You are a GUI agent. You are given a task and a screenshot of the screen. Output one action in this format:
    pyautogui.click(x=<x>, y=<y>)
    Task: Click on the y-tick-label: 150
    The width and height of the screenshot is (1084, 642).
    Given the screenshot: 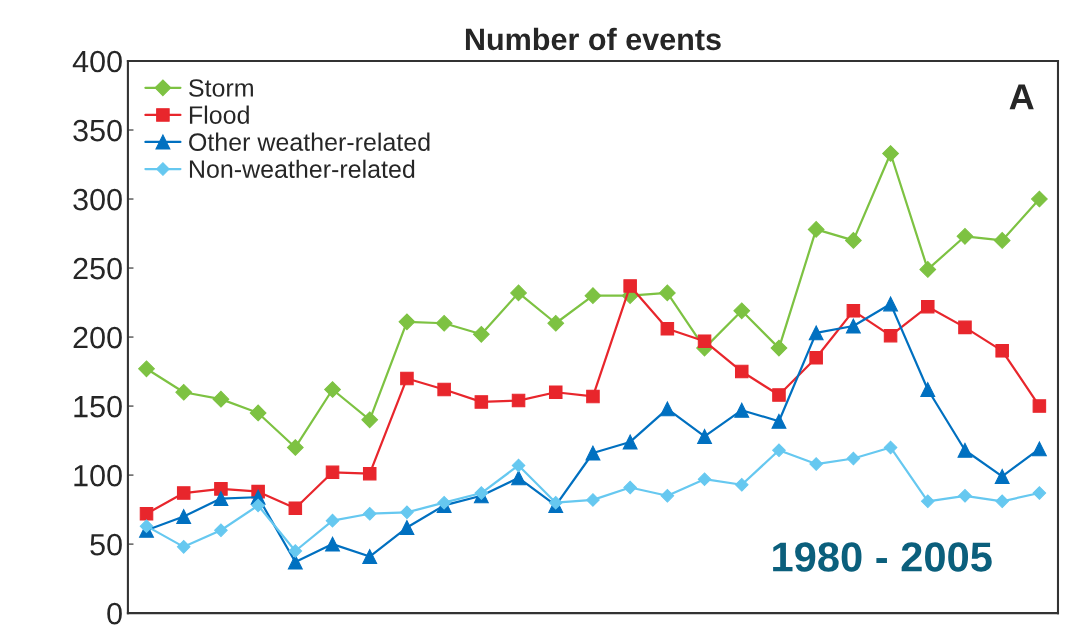 What is the action you would take?
    pyautogui.click(x=98, y=406)
    